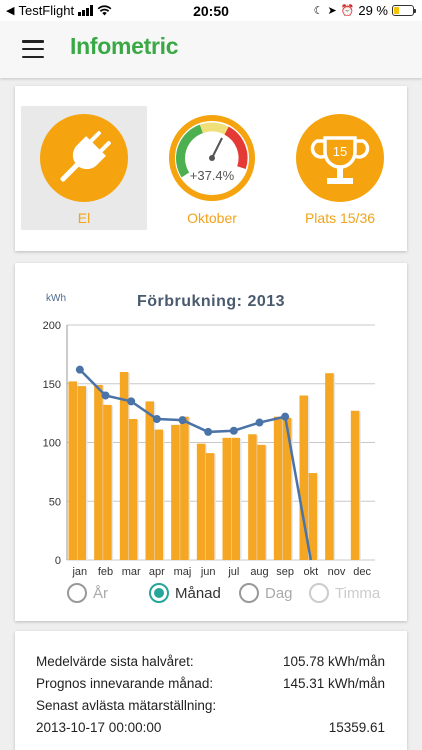  I want to click on app-title: Infometric, so click(124, 46).